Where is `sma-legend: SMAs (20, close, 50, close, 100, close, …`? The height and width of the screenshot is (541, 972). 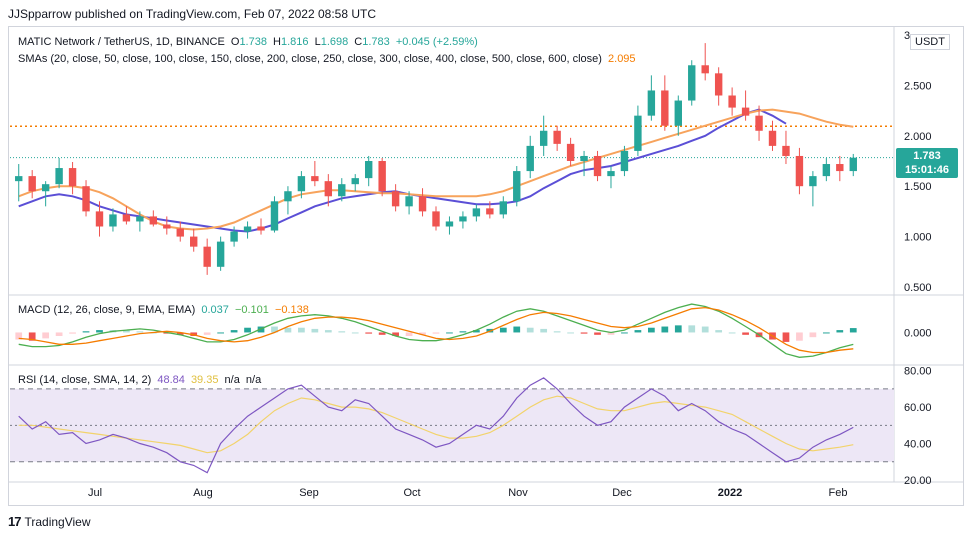
sma-legend: SMAs (20, close, 50, close, 100, close, … is located at coordinates (328, 59).